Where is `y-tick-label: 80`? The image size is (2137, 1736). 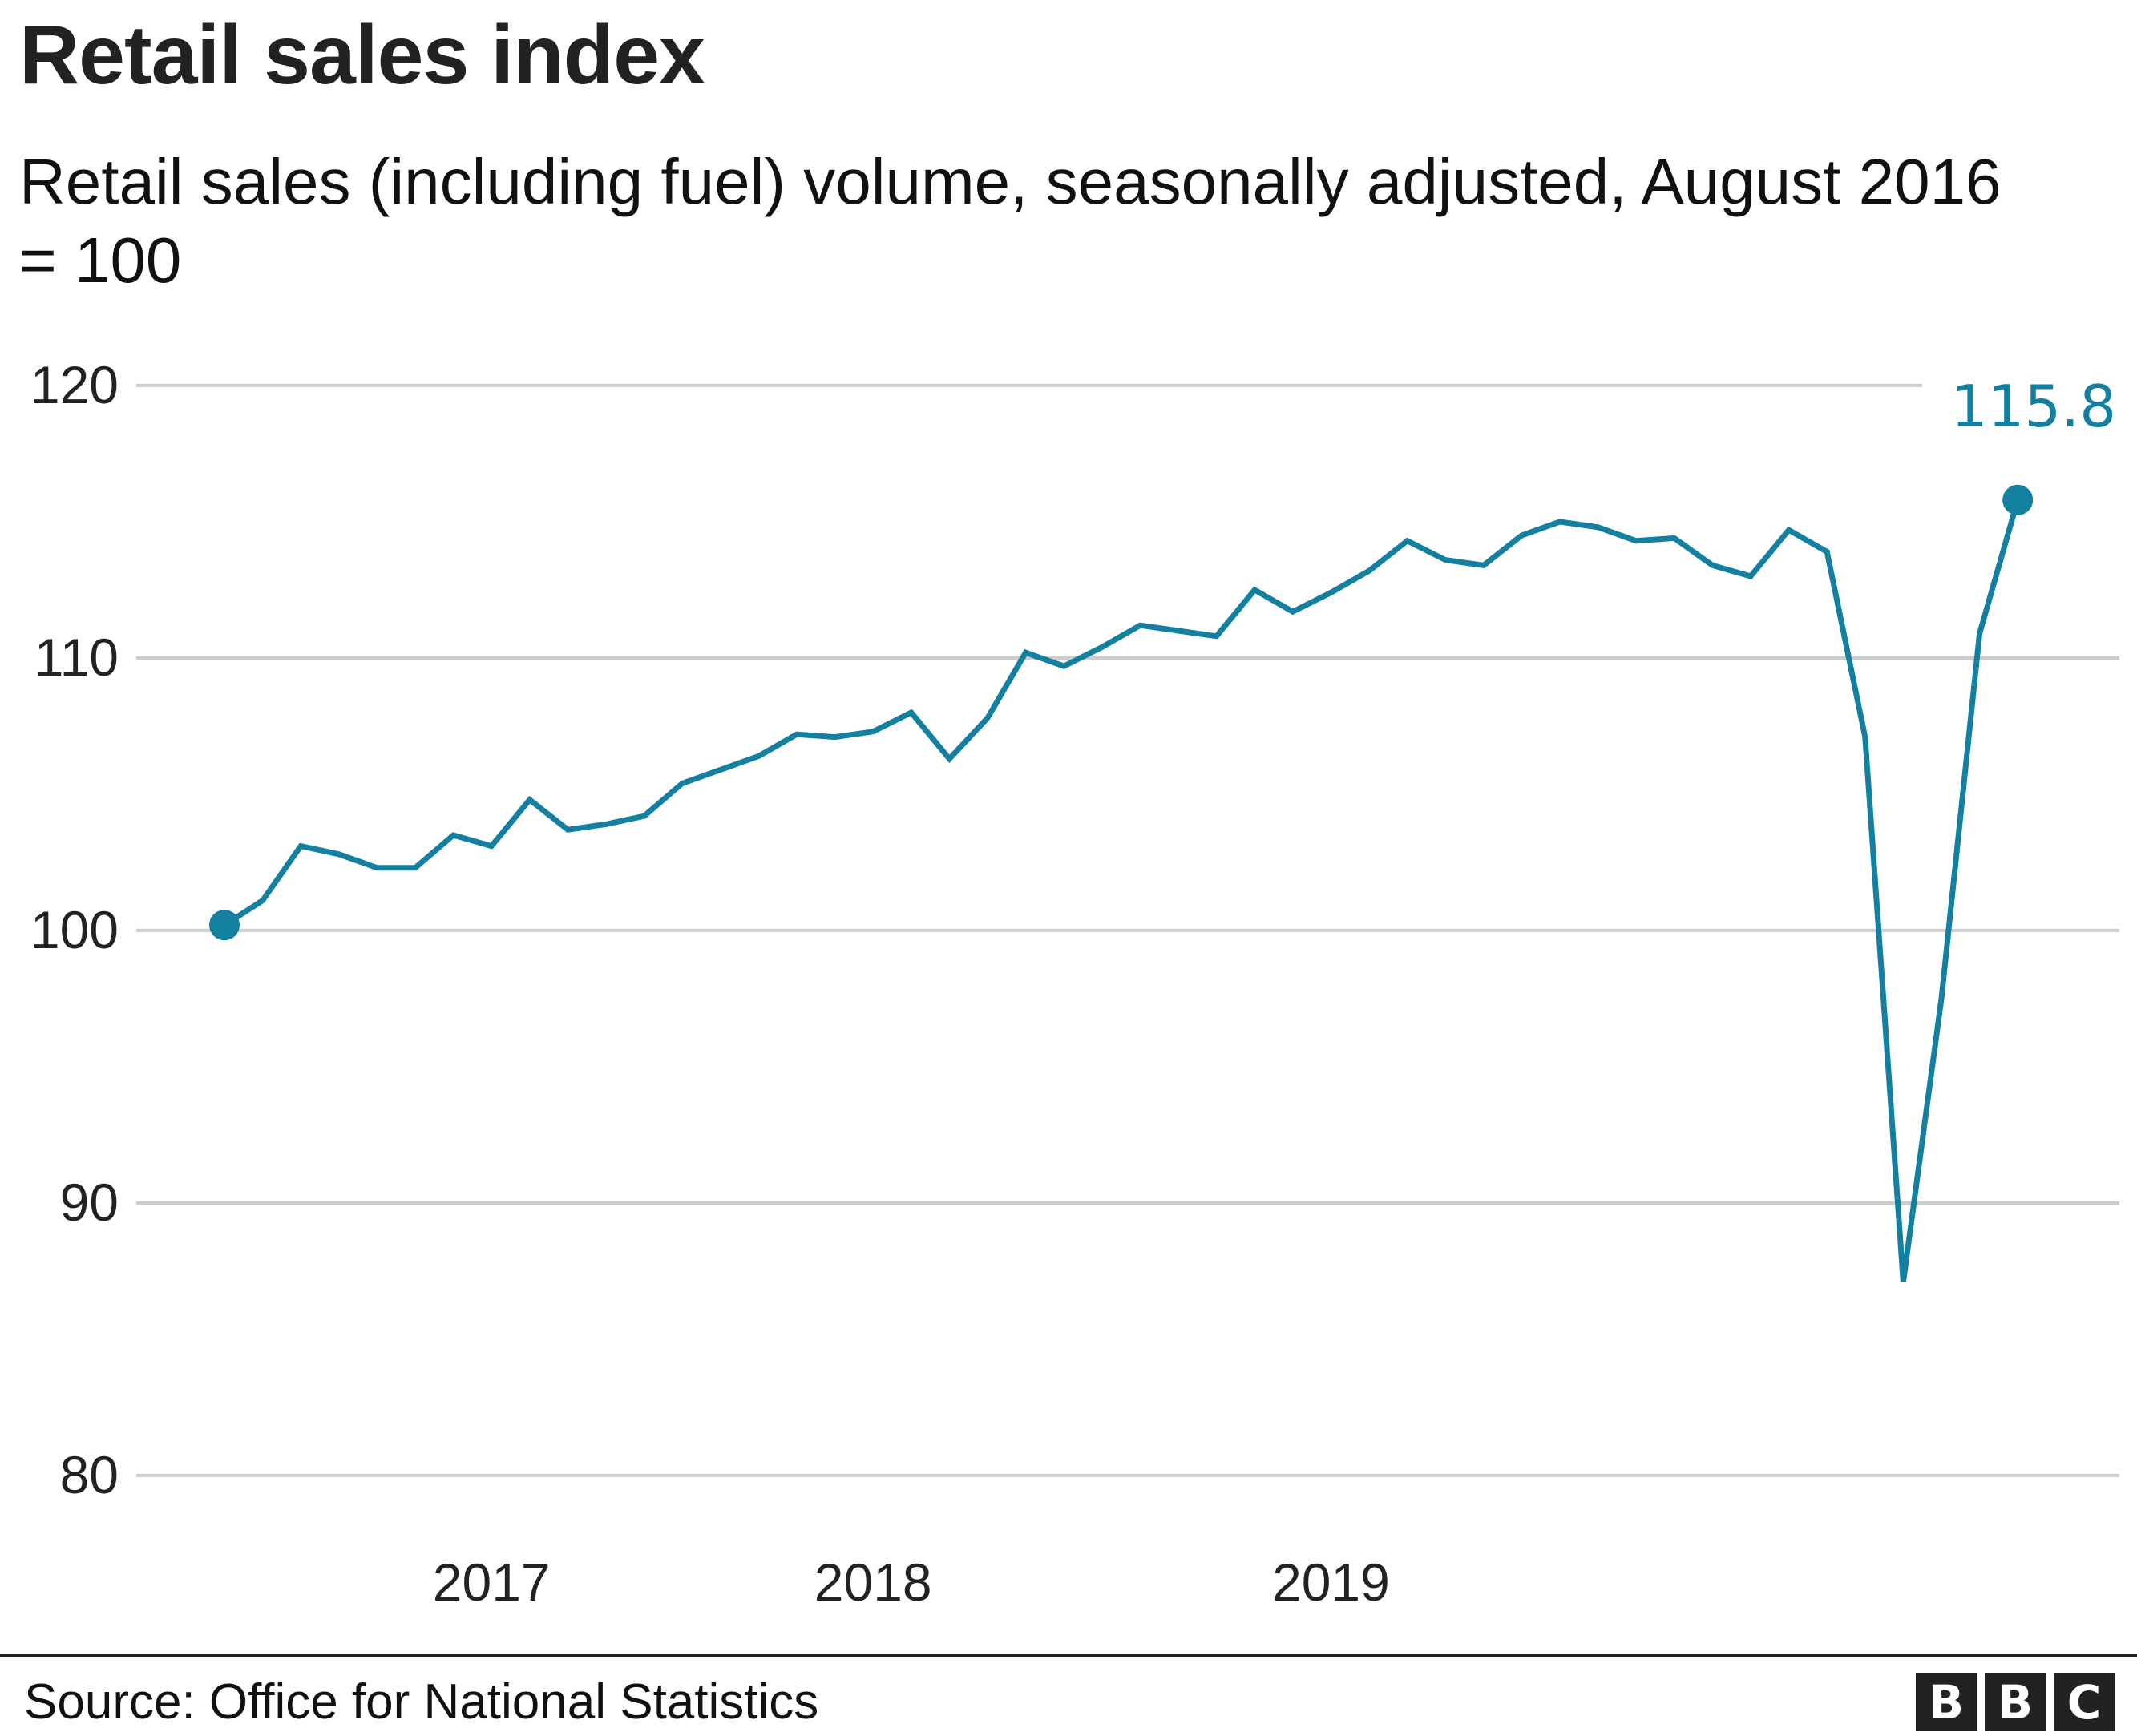 y-tick-label: 80 is located at coordinates (89, 1474).